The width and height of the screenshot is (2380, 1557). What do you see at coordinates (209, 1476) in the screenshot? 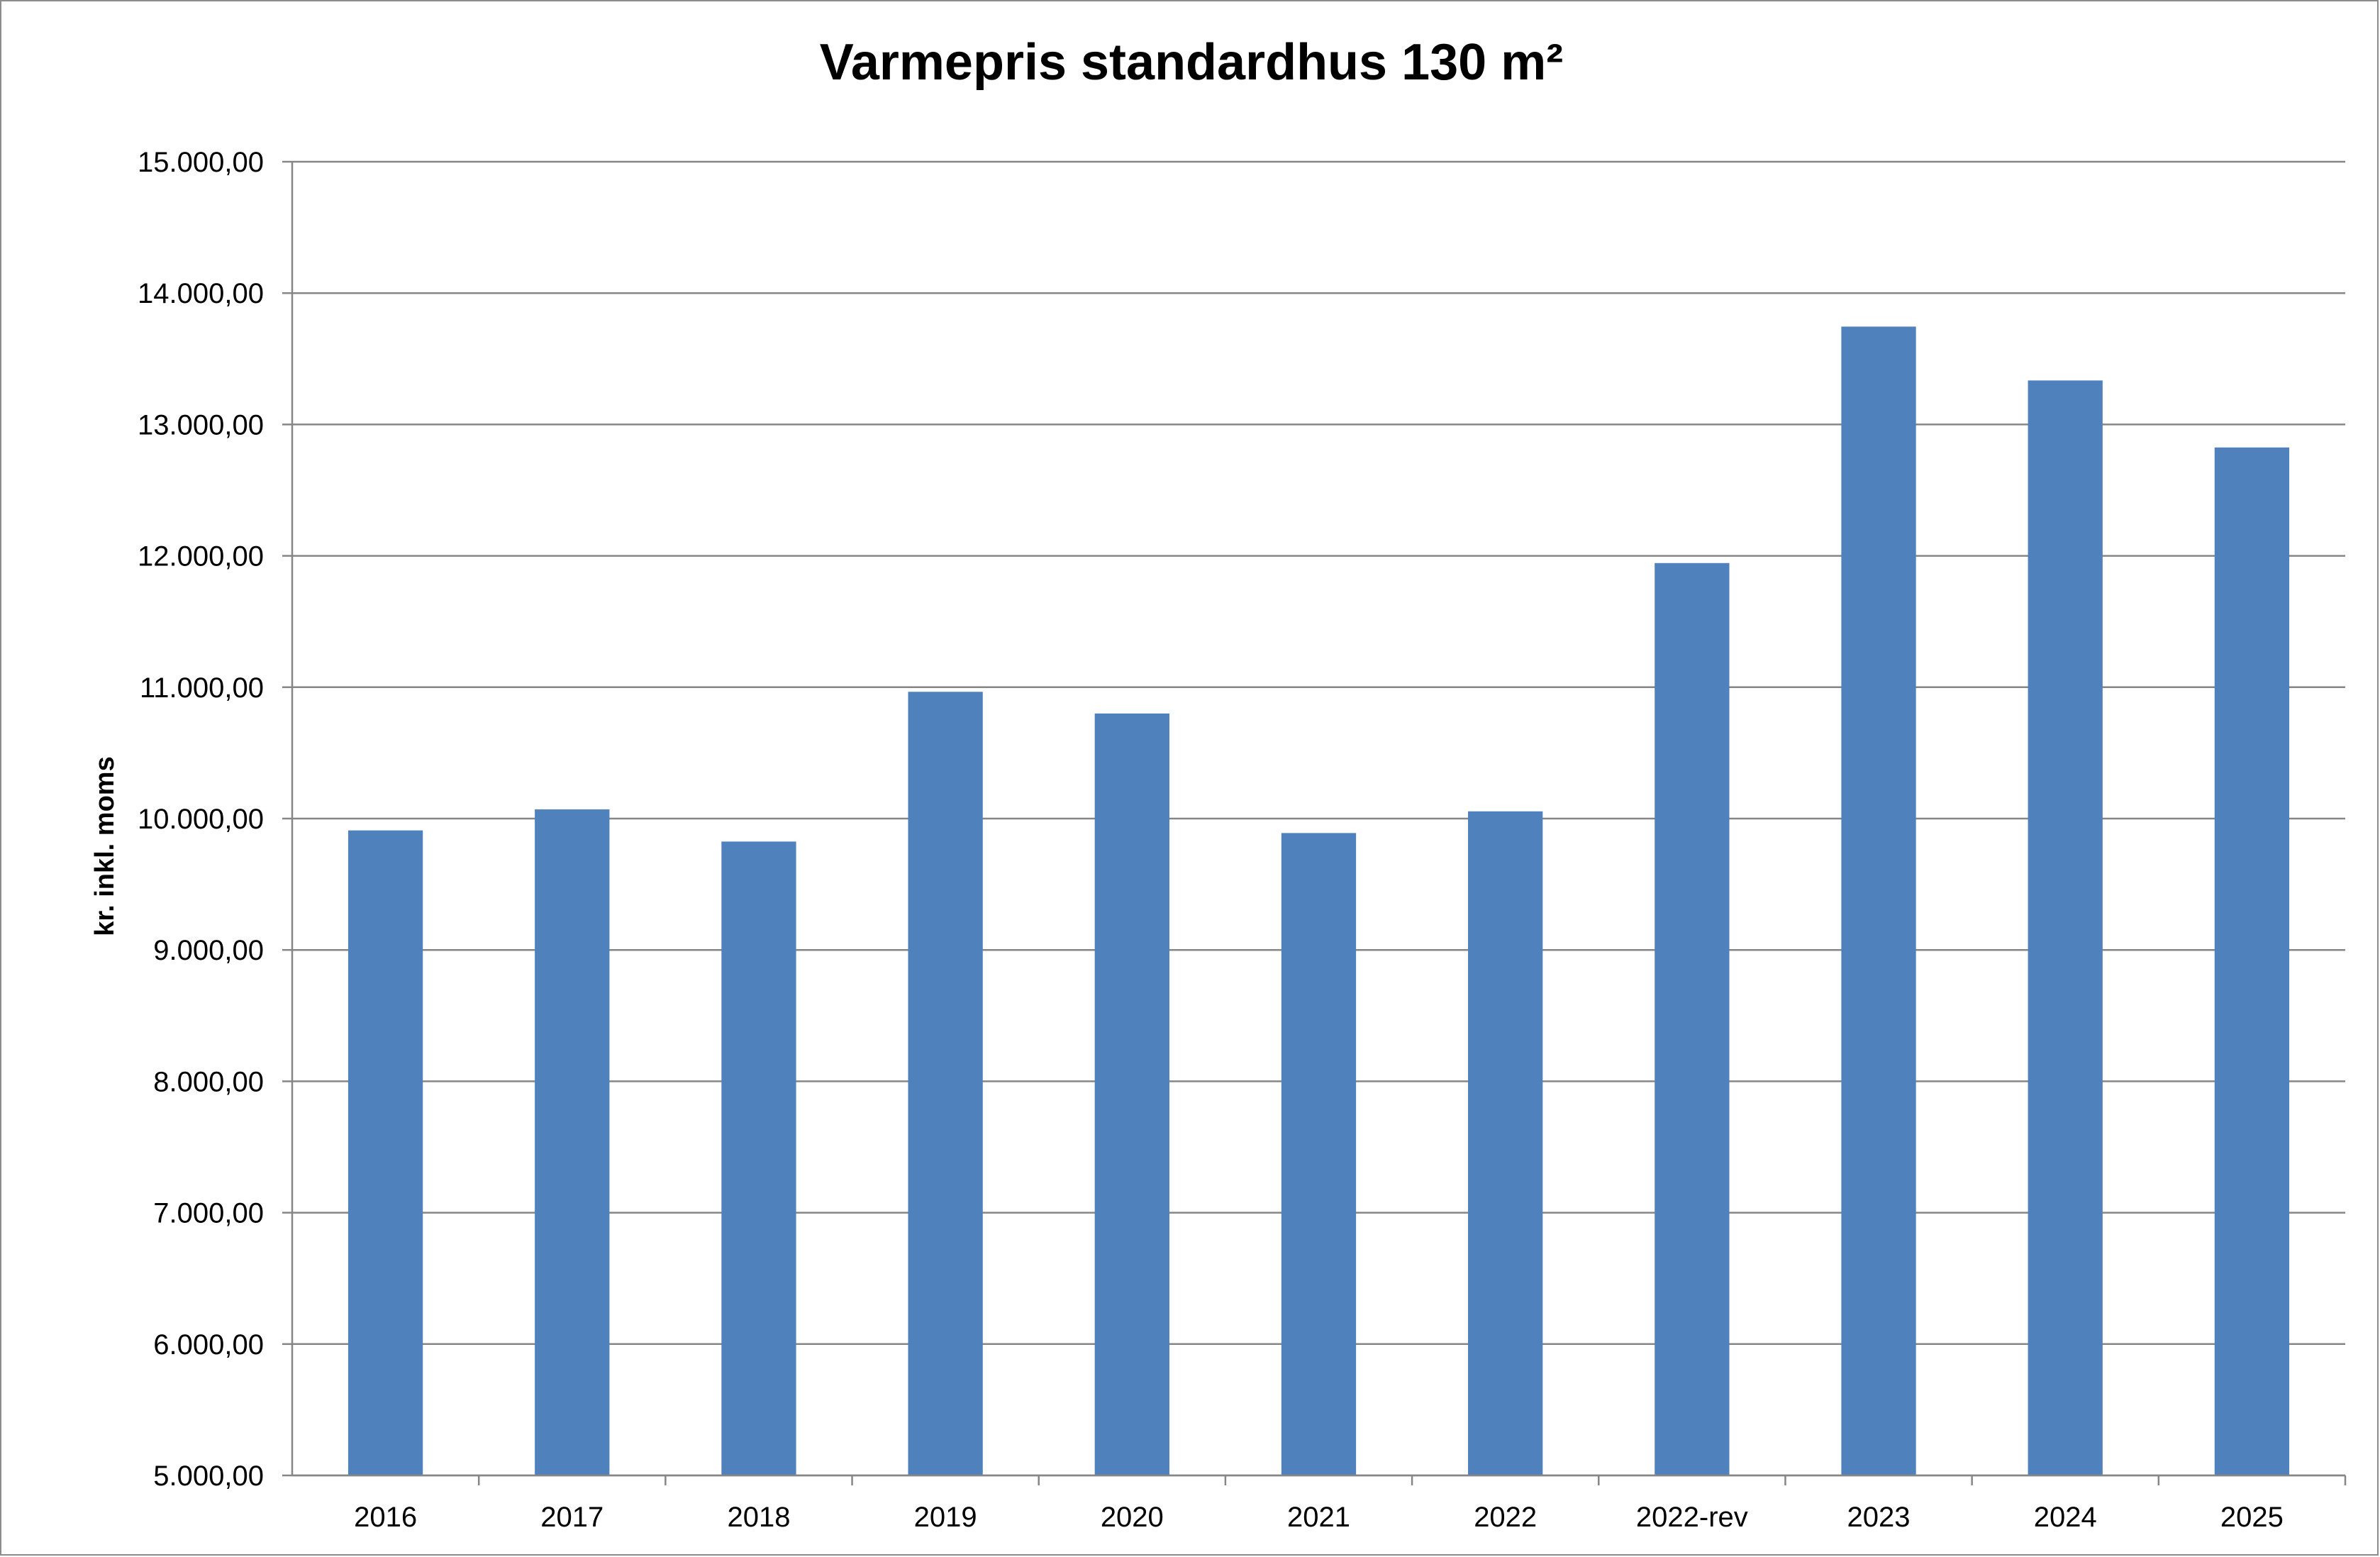
I see `y-tick-label: 5.000,00` at bounding box center [209, 1476].